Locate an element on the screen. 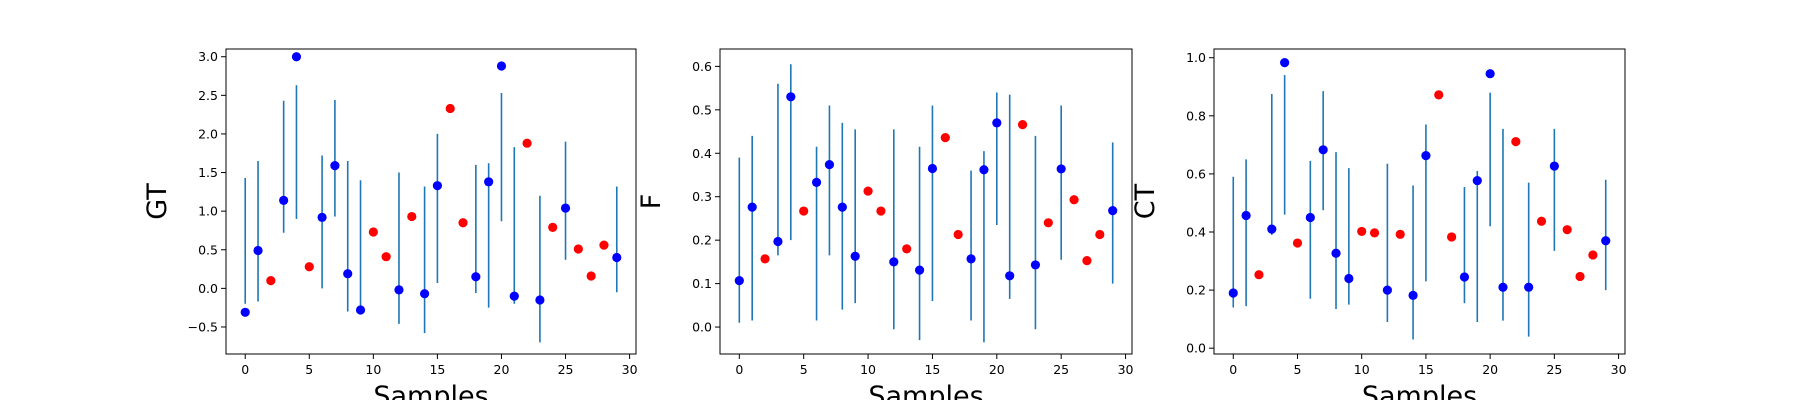 The height and width of the screenshot is (405, 1800). y-tick-label: 0.3 is located at coordinates (702, 196).